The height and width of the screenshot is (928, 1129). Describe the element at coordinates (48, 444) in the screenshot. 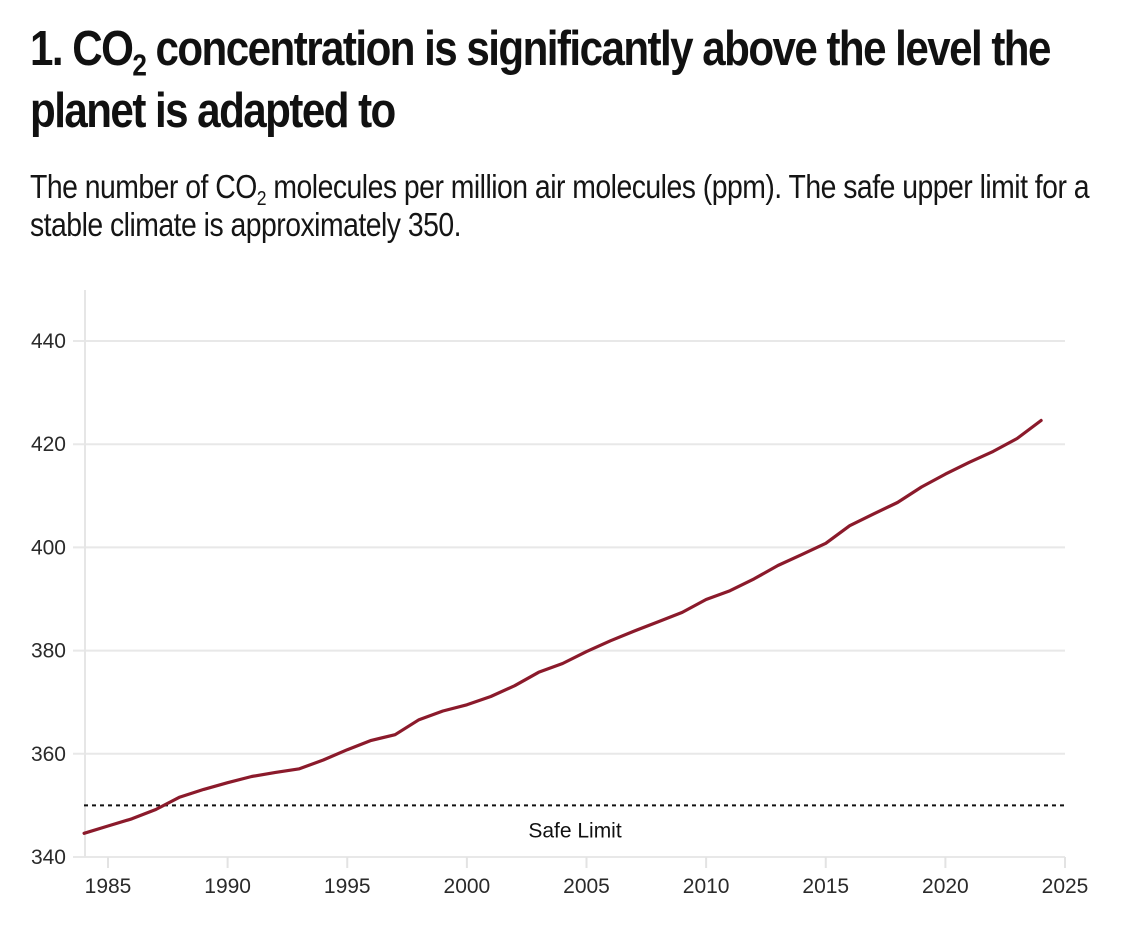

I see `y-tick-label: 420` at that location.